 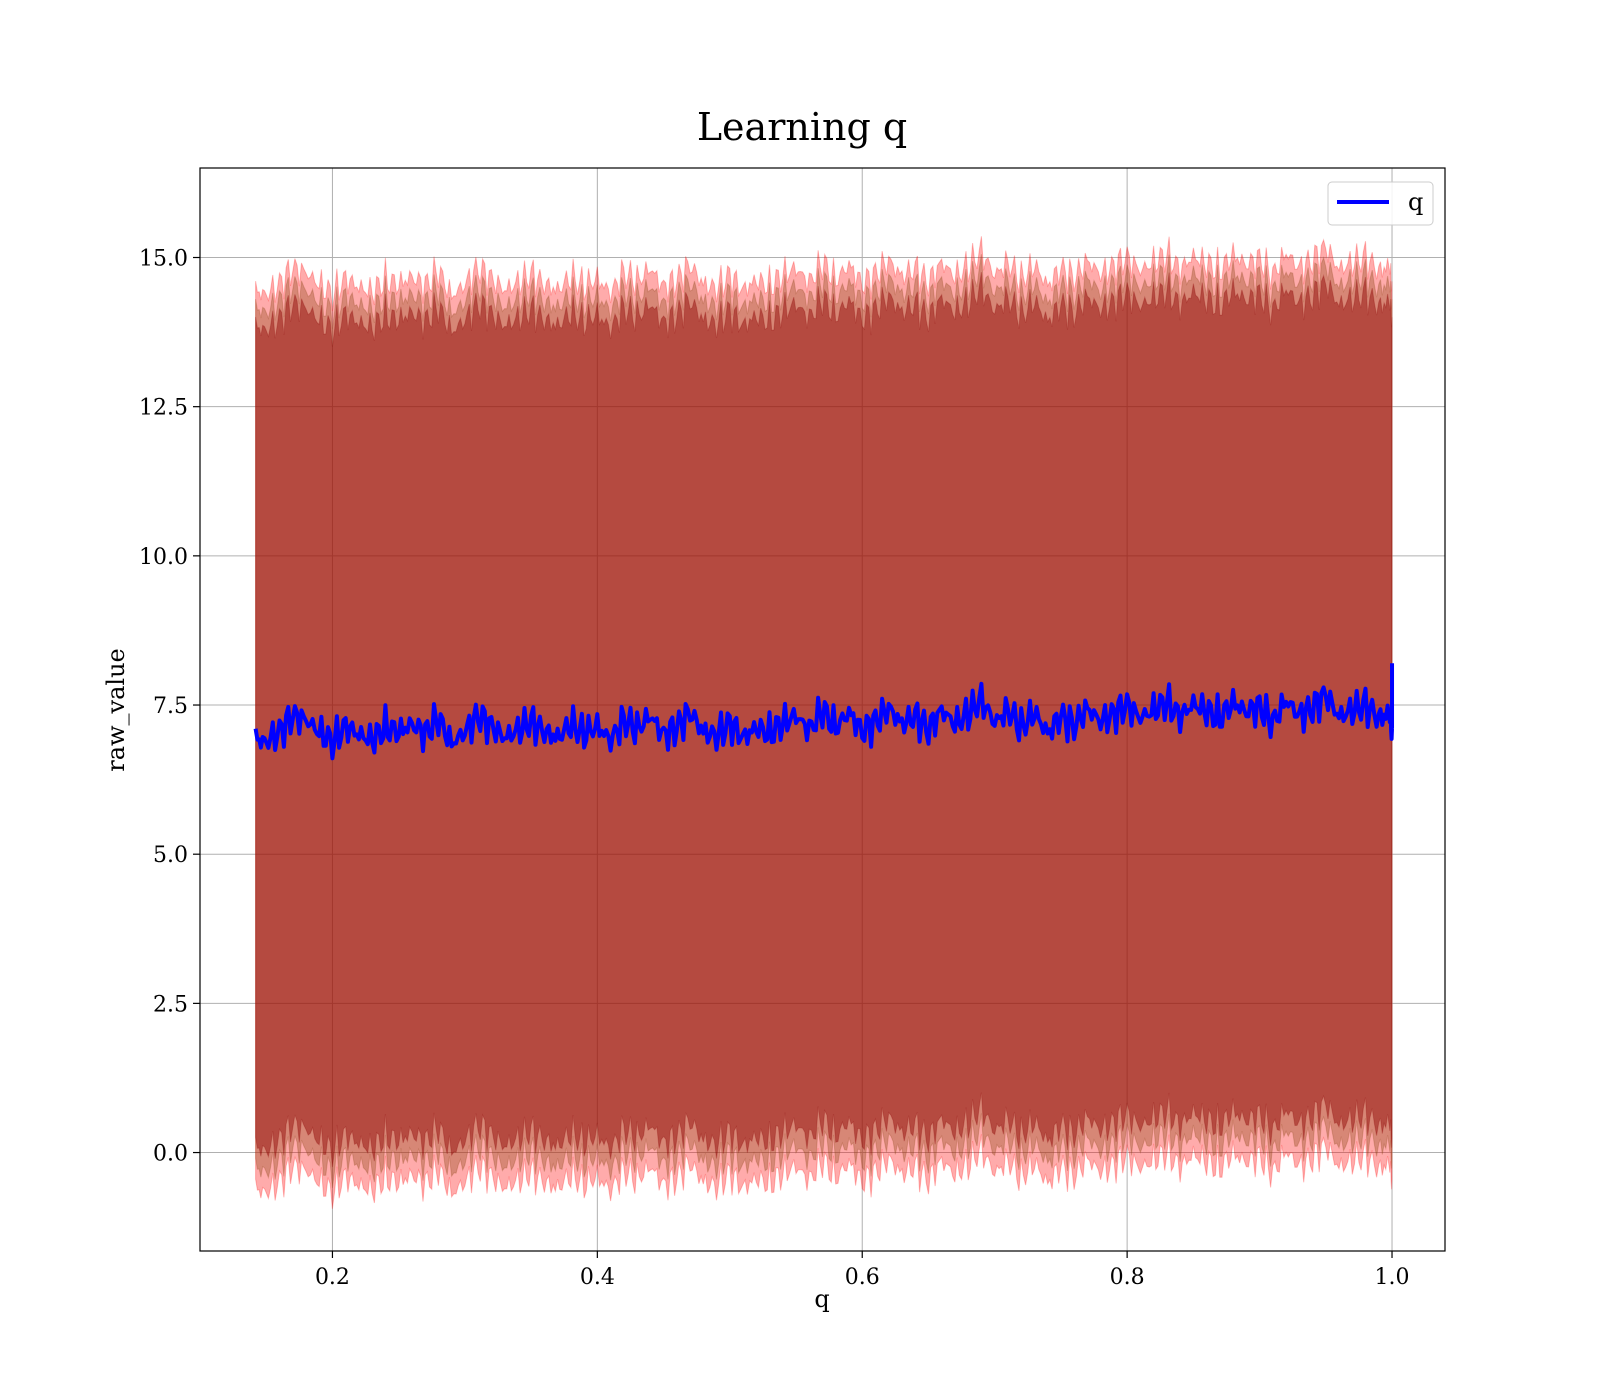 I want to click on y-tick-label: 10.0, so click(x=163, y=557).